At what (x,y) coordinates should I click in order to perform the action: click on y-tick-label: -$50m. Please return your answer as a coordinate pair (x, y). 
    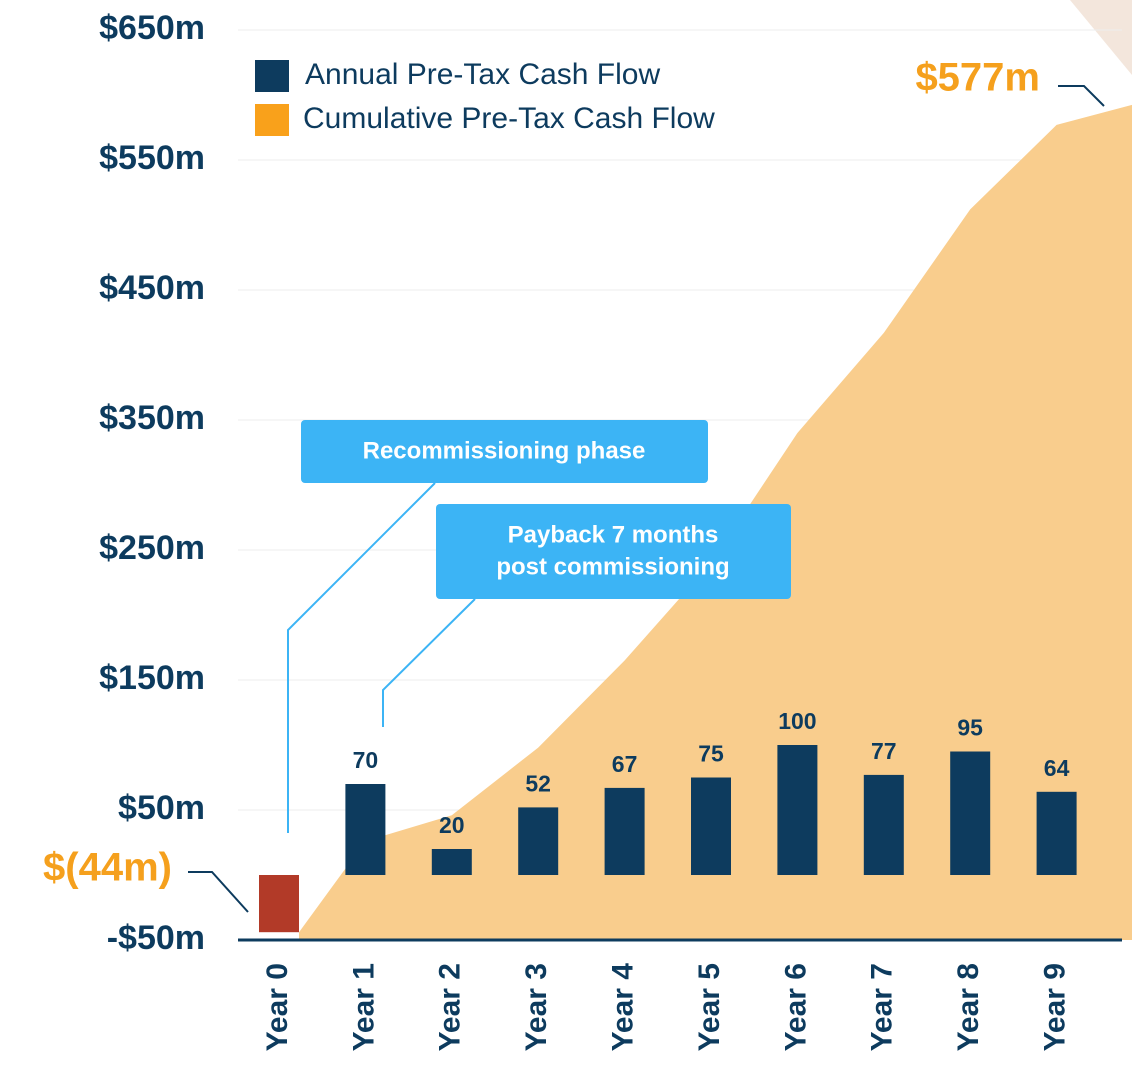
    Looking at the image, I should click on (156, 938).